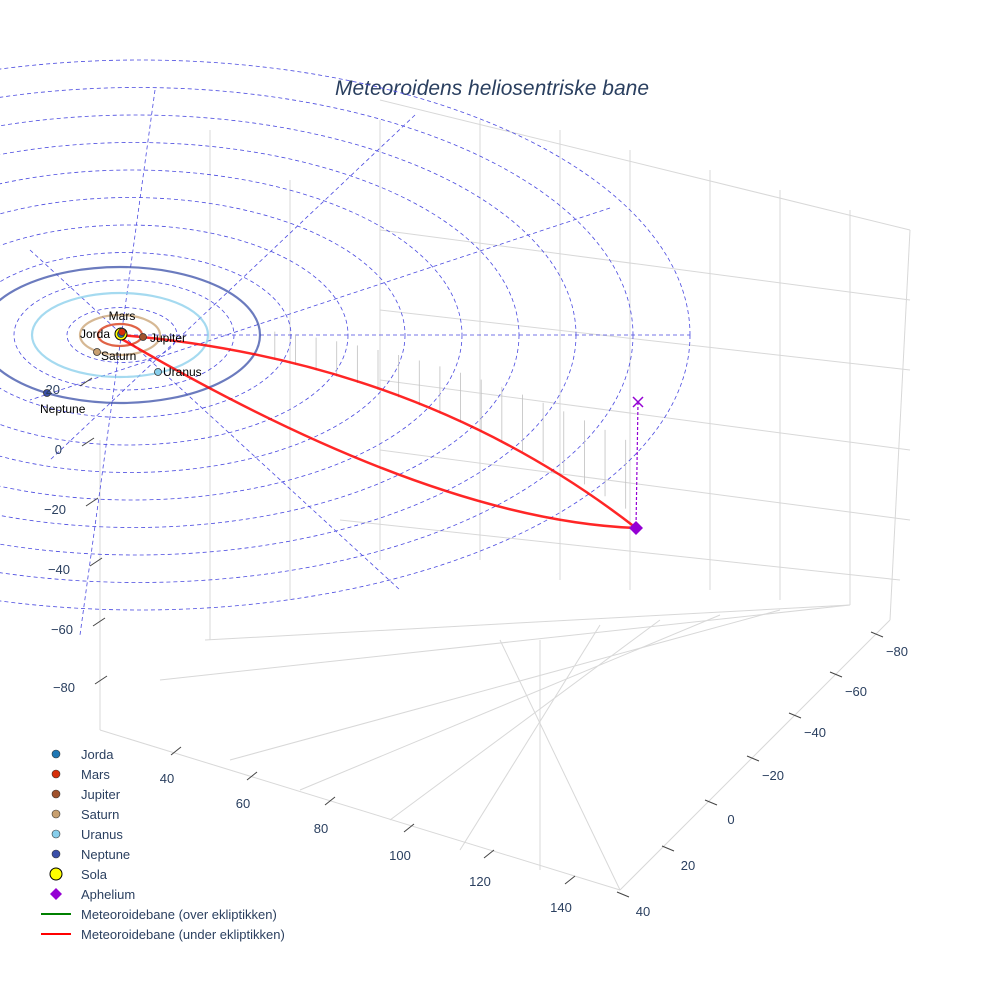 This screenshot has height=984, width=984. What do you see at coordinates (53, 389) in the screenshot?
I see `z-tick-label: 20` at bounding box center [53, 389].